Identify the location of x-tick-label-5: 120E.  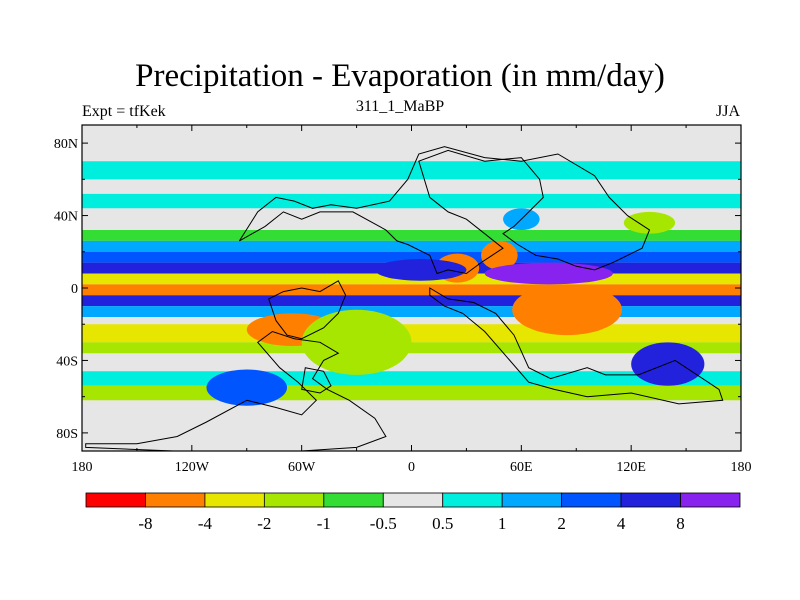
(631, 467).